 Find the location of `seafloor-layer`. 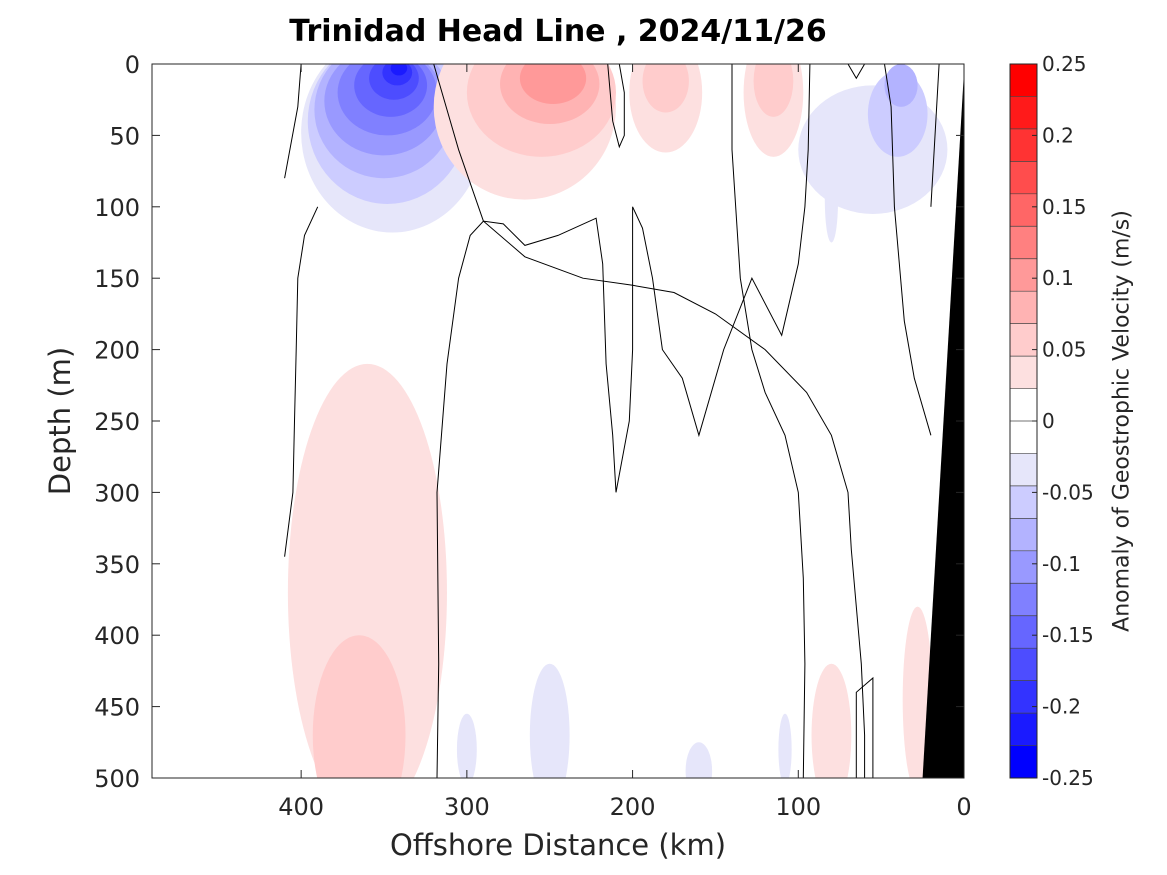

seafloor-layer is located at coordinates (943, 424).